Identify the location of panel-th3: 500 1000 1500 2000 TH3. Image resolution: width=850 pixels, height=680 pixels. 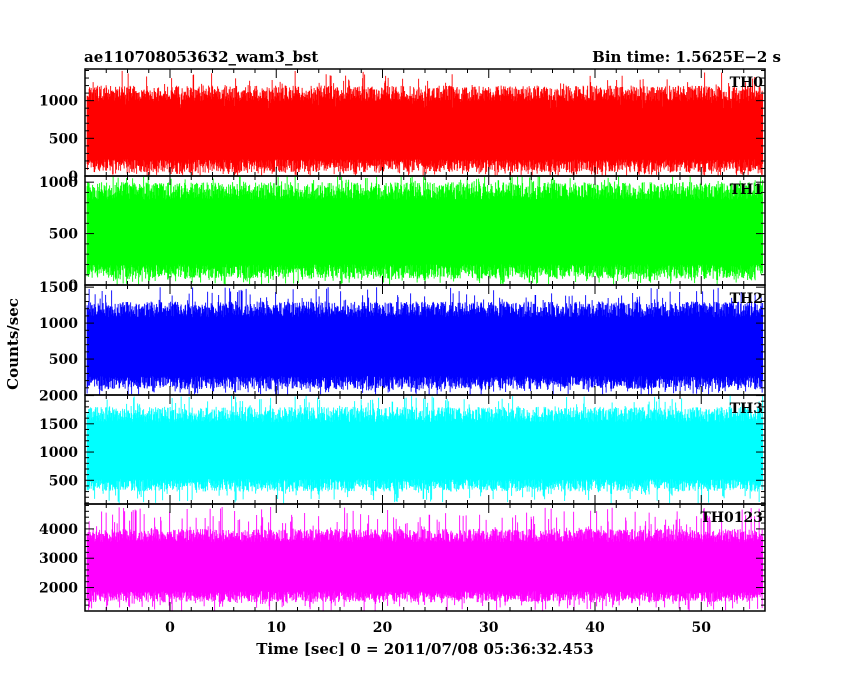
(402, 447).